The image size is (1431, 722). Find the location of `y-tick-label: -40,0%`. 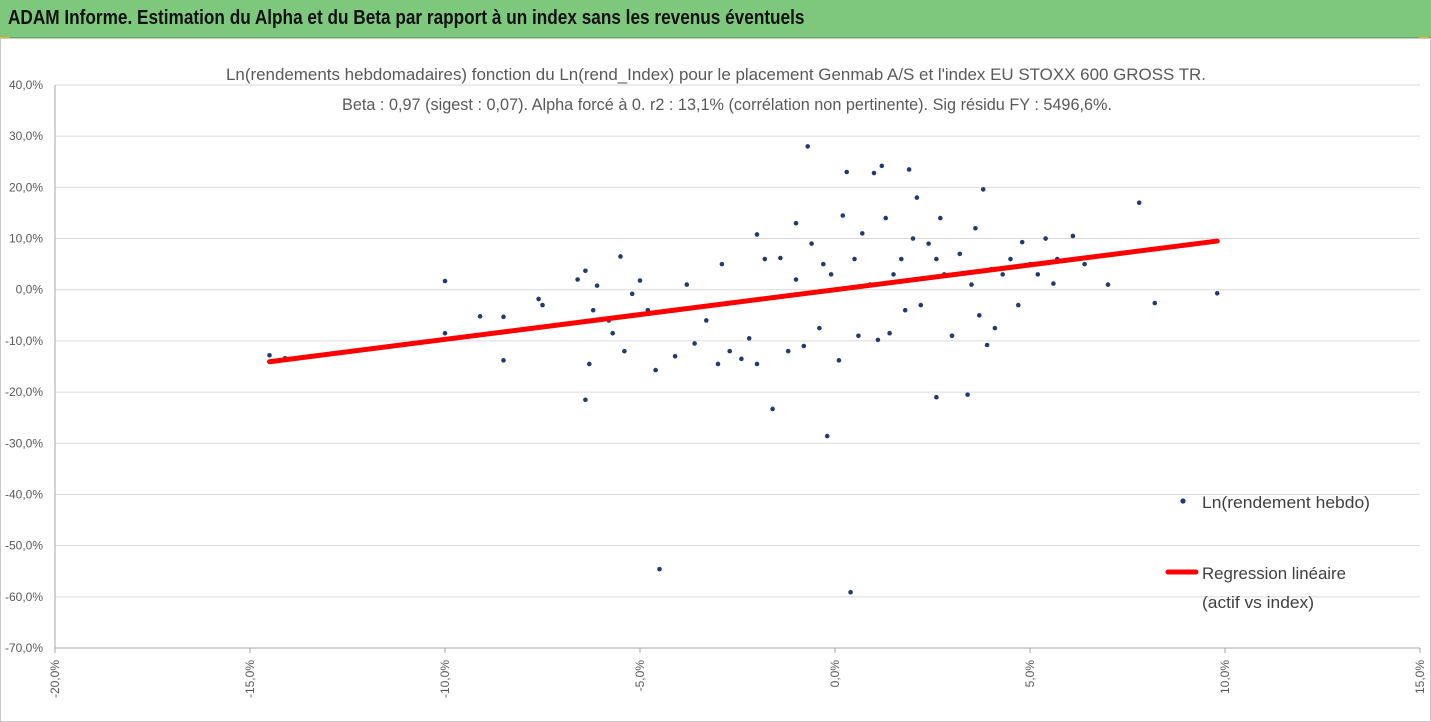

y-tick-label: -40,0% is located at coordinates (24, 494).